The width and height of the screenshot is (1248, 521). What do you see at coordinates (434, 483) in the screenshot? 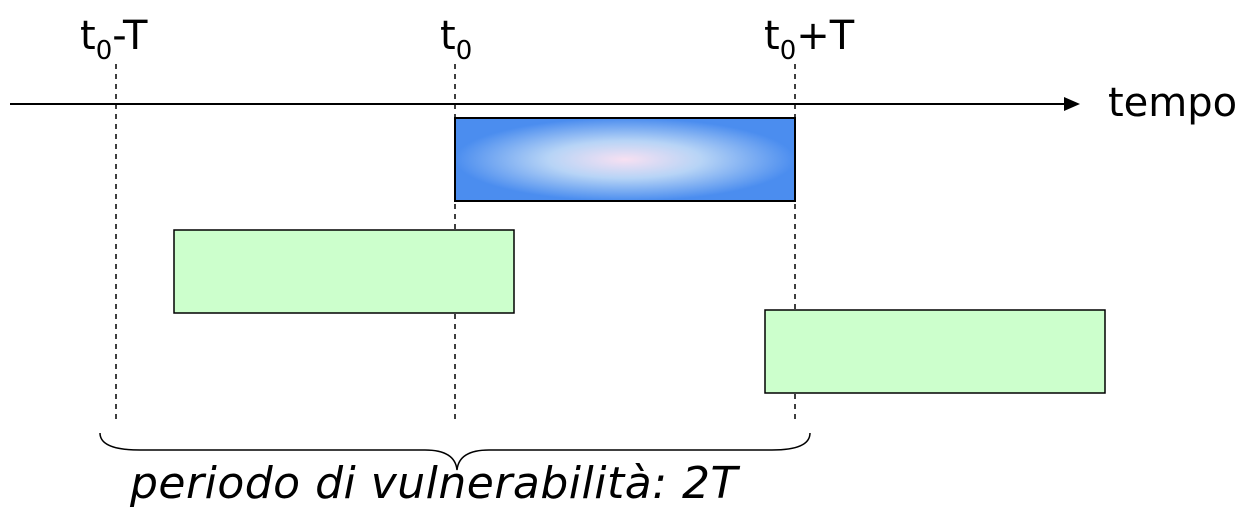
I see `vulnerability-period-label: periodo di vulnerabilità: 2T` at bounding box center [434, 483].